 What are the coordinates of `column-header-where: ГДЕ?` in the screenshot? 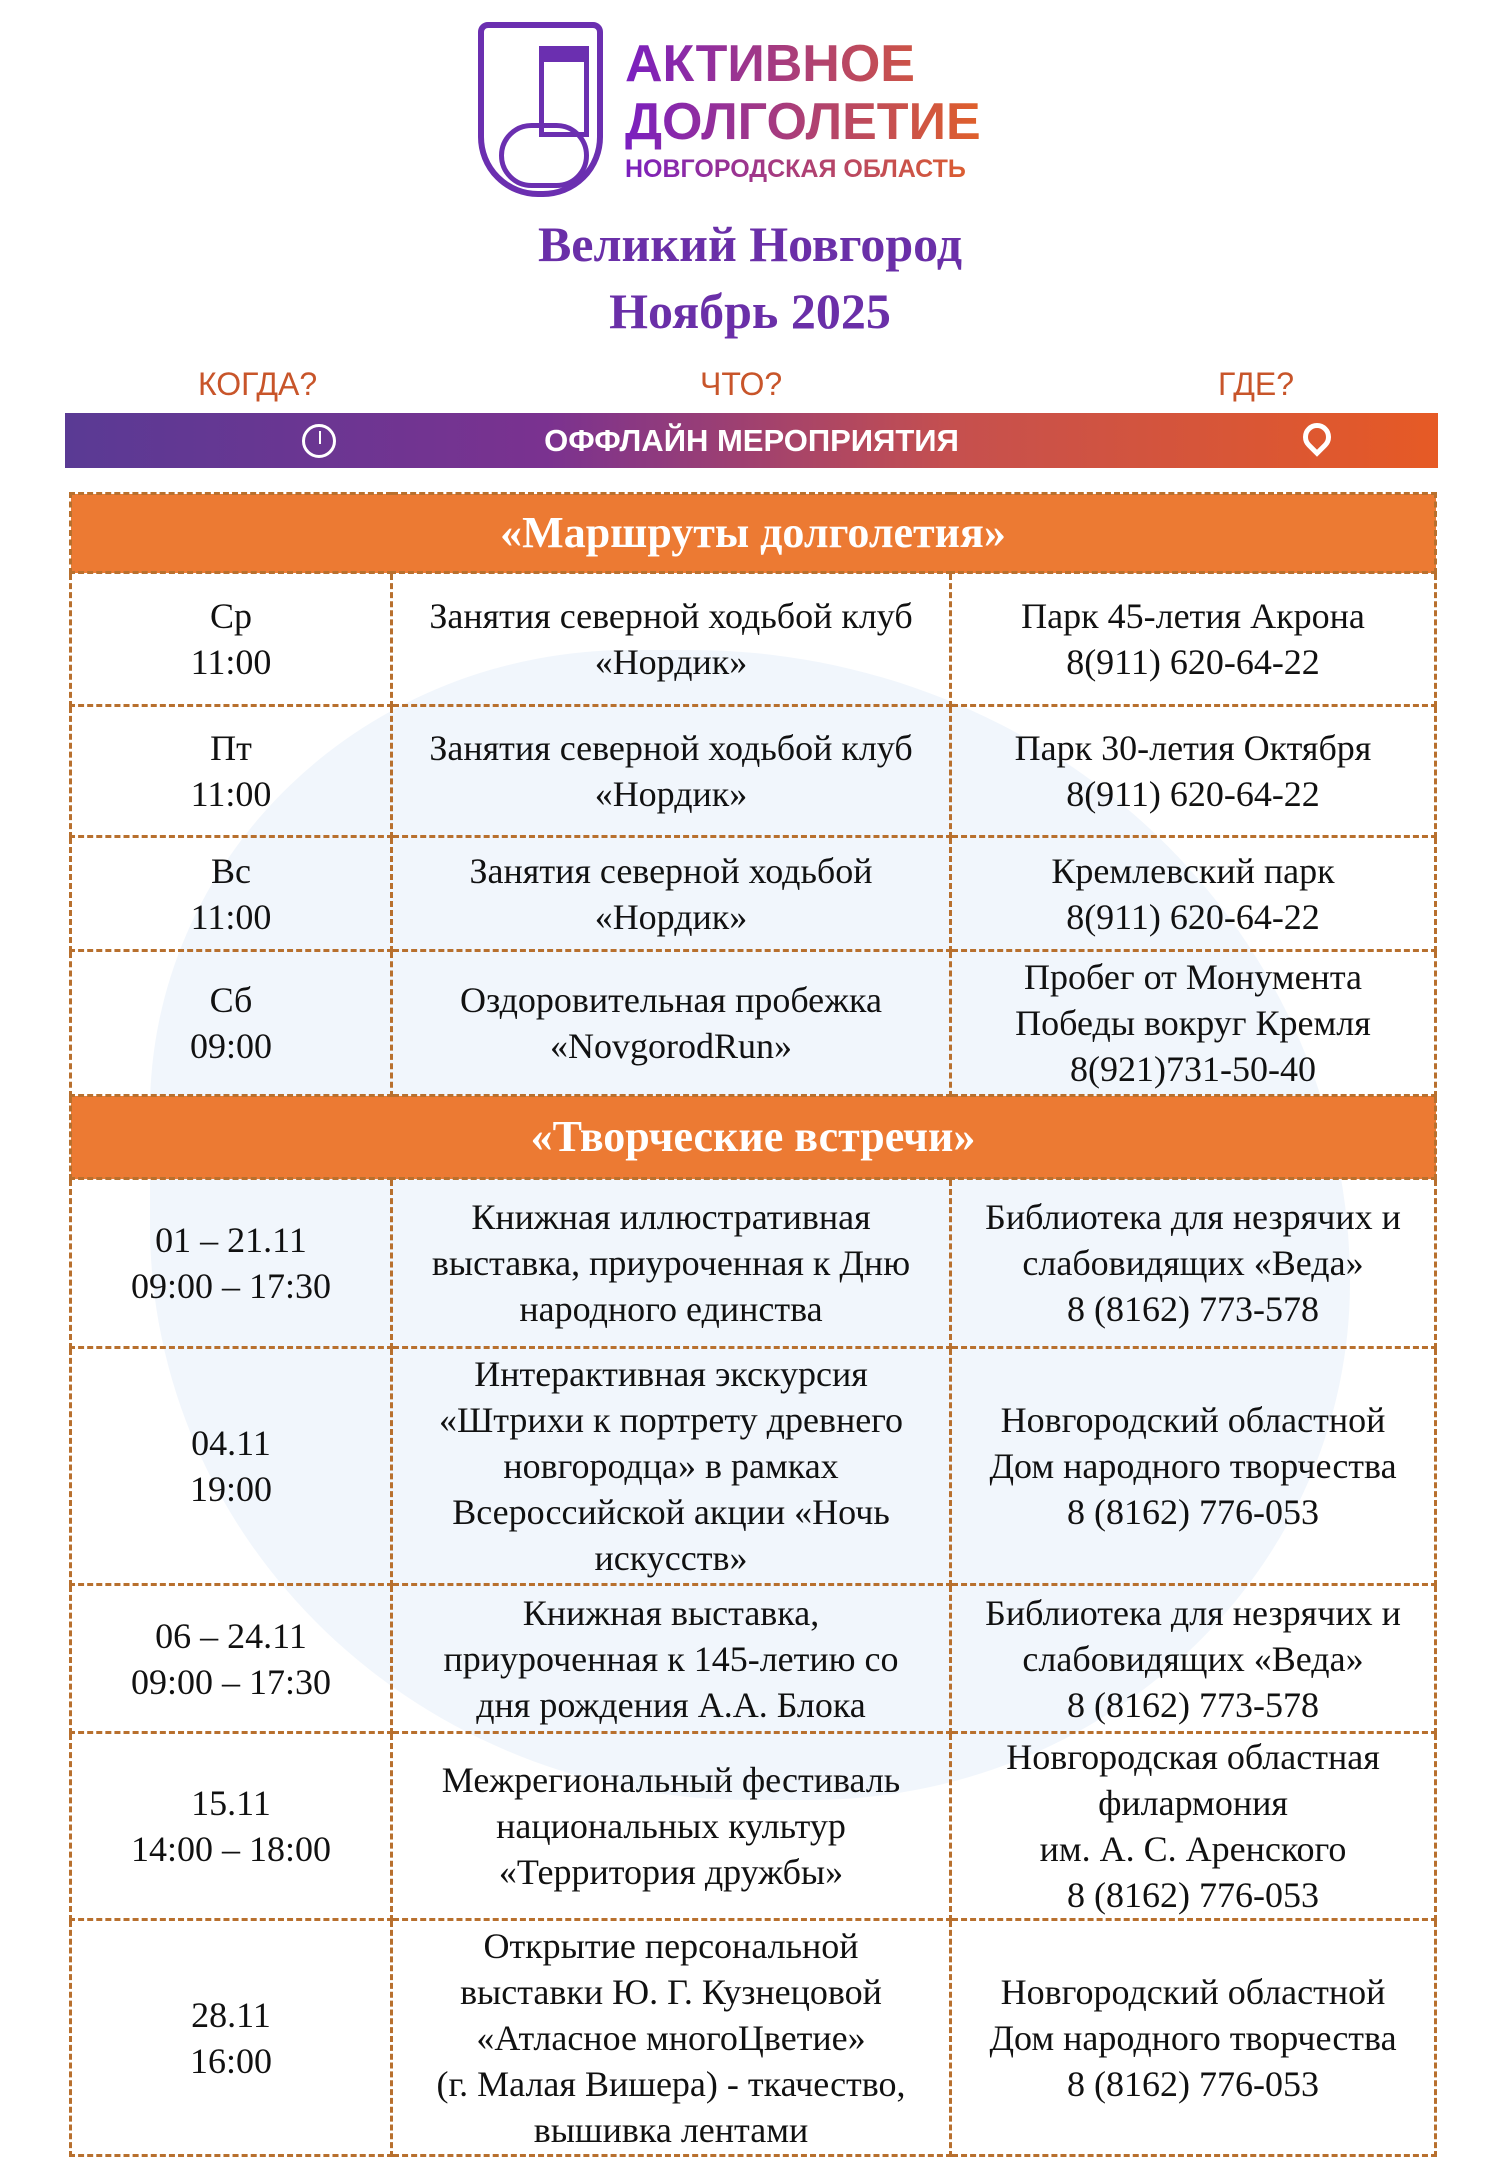 It's located at (1256, 384).